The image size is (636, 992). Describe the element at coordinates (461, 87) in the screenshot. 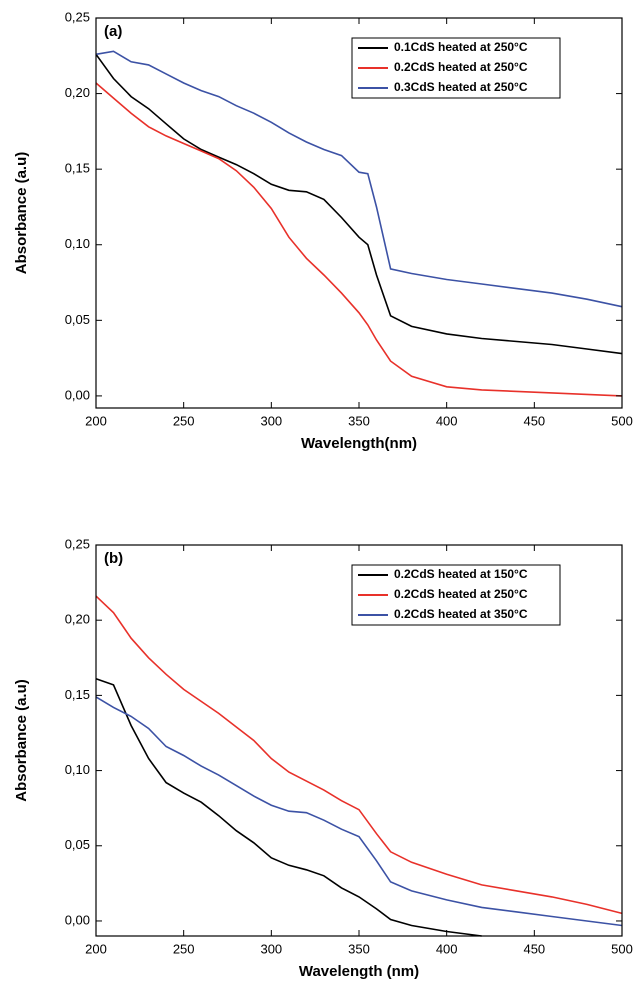

I see `legend-label: 0.3CdS heated at 250°C` at that location.